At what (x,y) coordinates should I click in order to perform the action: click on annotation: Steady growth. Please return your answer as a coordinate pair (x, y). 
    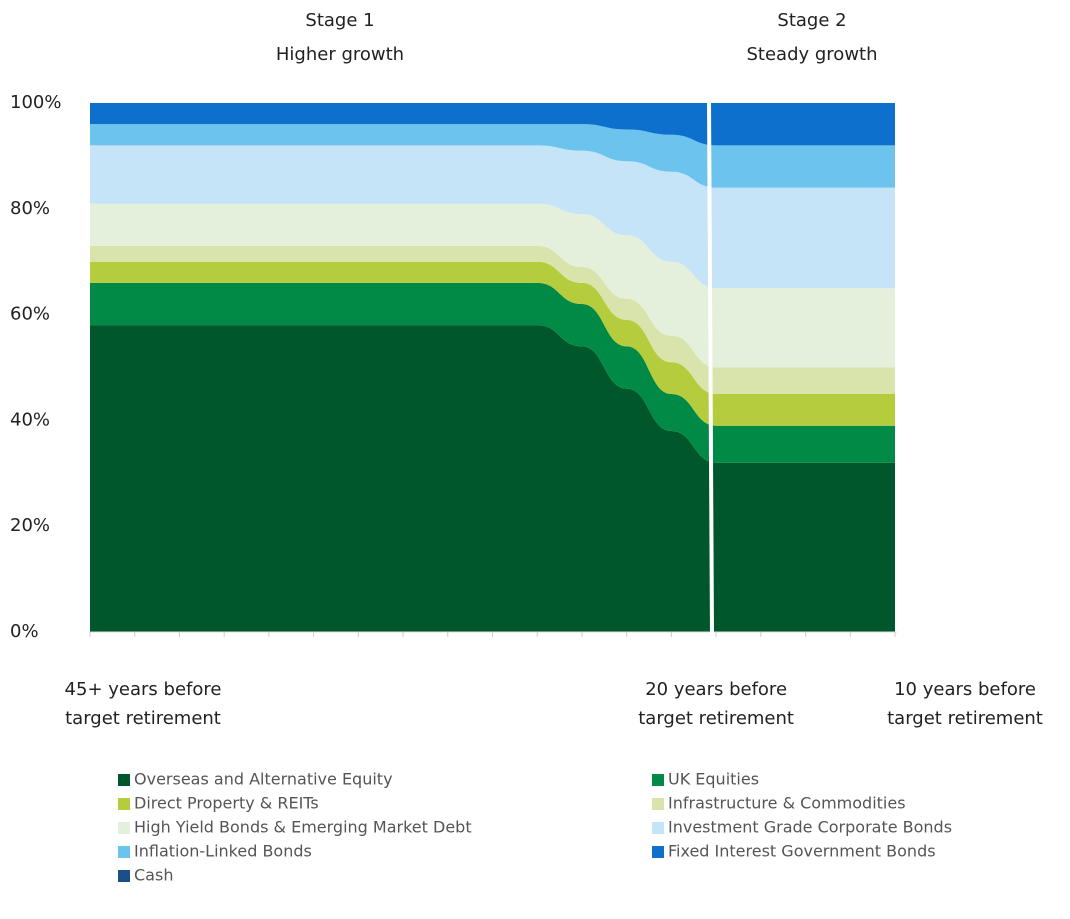
    Looking at the image, I should click on (811, 54).